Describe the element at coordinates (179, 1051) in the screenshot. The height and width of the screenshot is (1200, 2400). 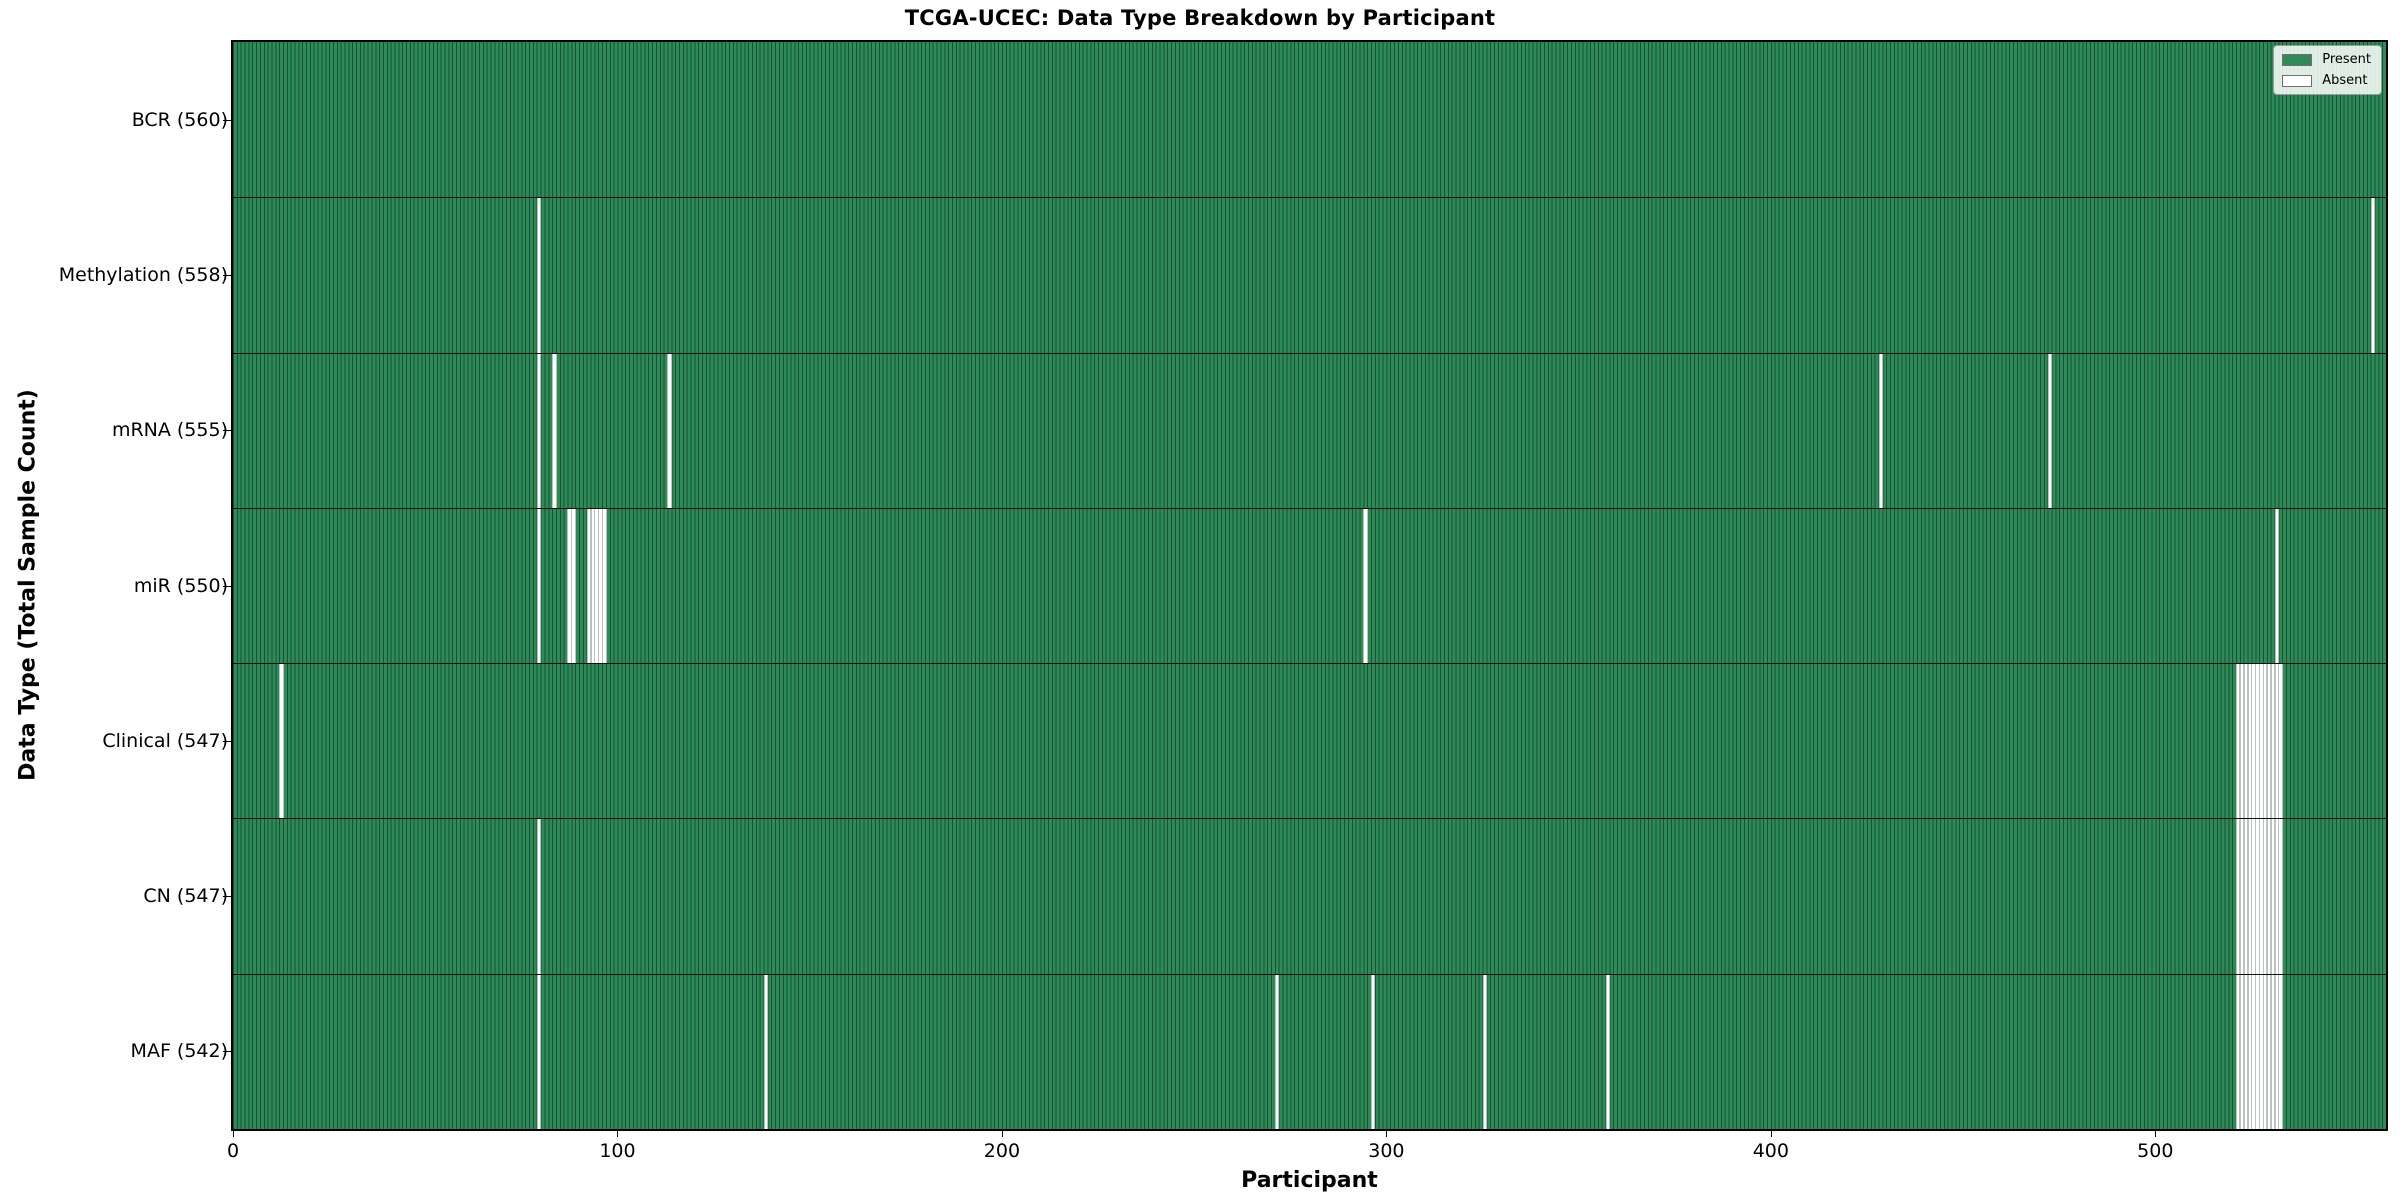
I see `y-tick-label: MAF (542)` at that location.